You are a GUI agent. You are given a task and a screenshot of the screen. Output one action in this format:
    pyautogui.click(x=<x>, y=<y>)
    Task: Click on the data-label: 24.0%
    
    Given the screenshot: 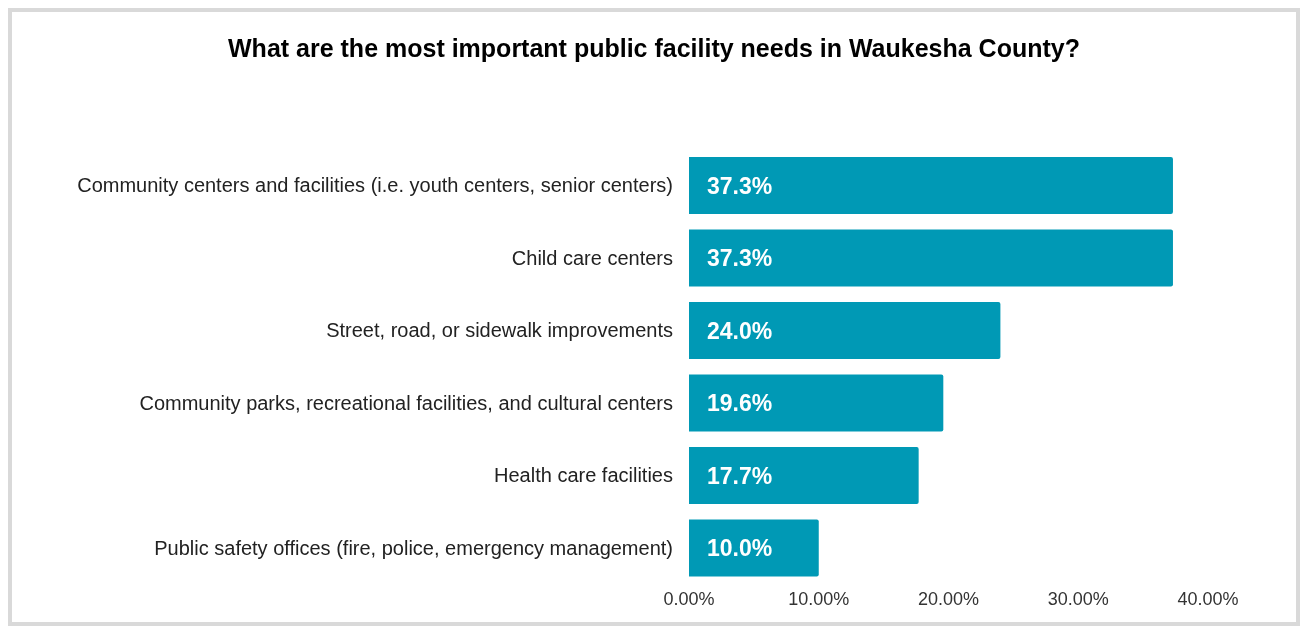 What is the action you would take?
    pyautogui.click(x=740, y=330)
    